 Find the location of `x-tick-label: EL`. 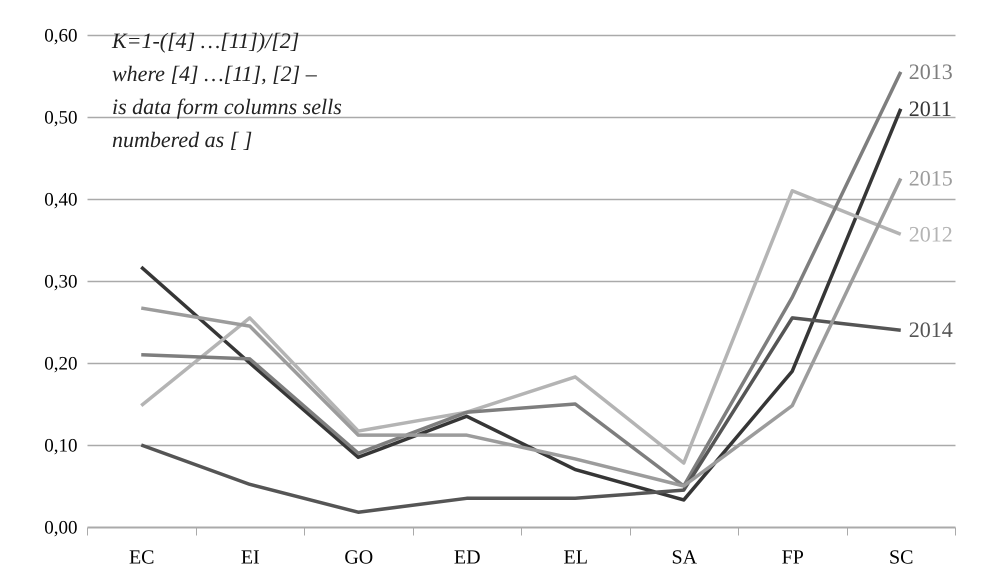

x-tick-label: EL is located at coordinates (576, 557).